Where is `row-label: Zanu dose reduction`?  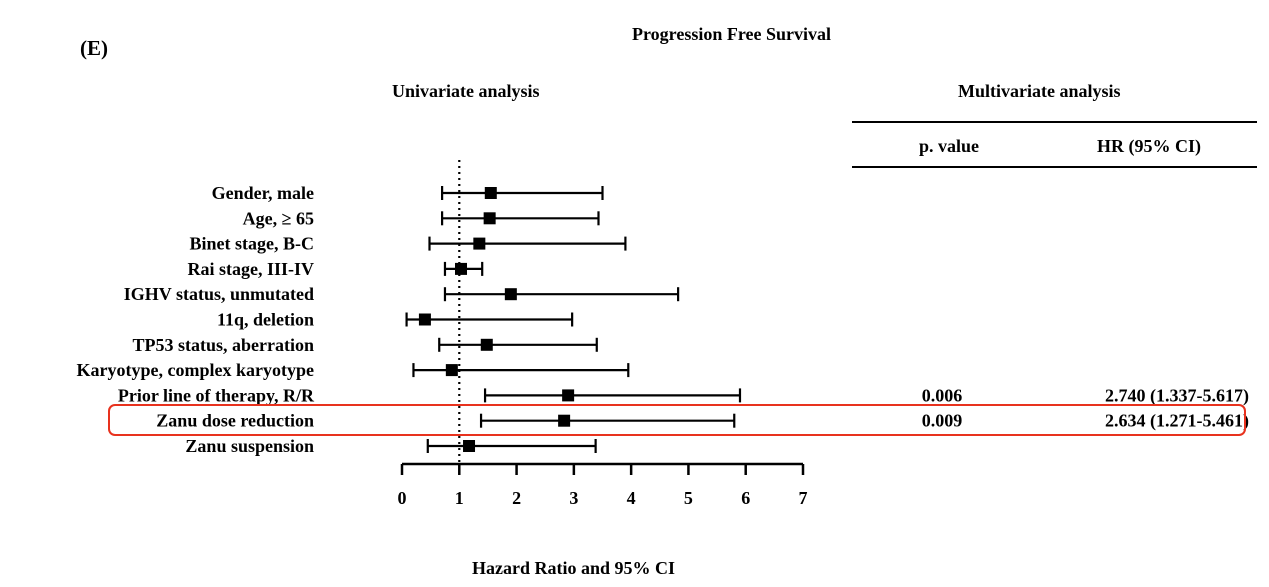 row-label: Zanu dose reduction is located at coordinates (235, 421).